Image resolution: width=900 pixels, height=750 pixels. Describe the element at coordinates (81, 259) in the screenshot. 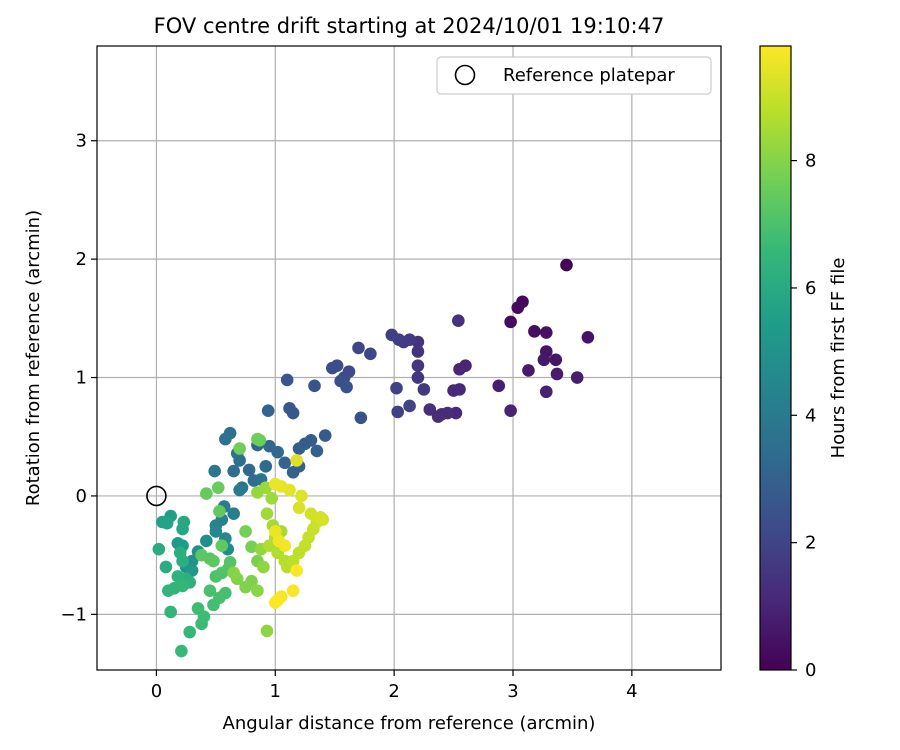

I see `y-tick-label: 2` at that location.